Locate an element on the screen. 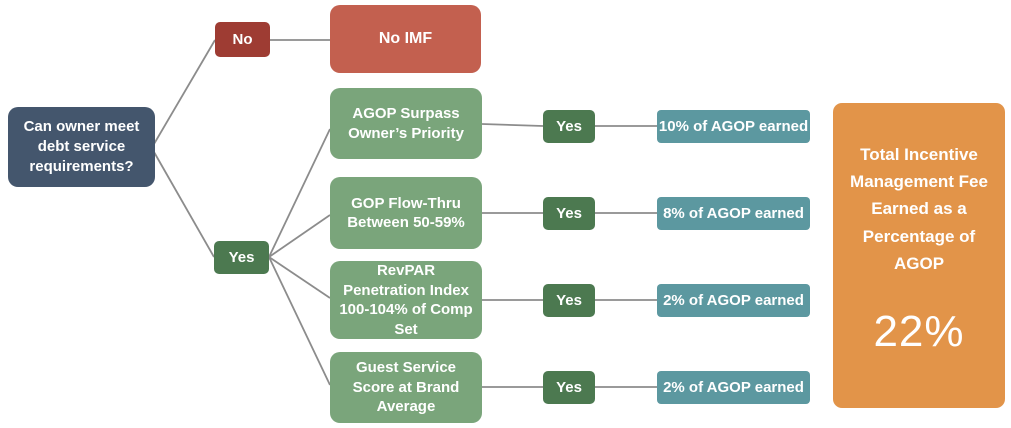 This screenshot has width=1011, height=428. result-label: 8% of AGOP earned is located at coordinates (733, 213).